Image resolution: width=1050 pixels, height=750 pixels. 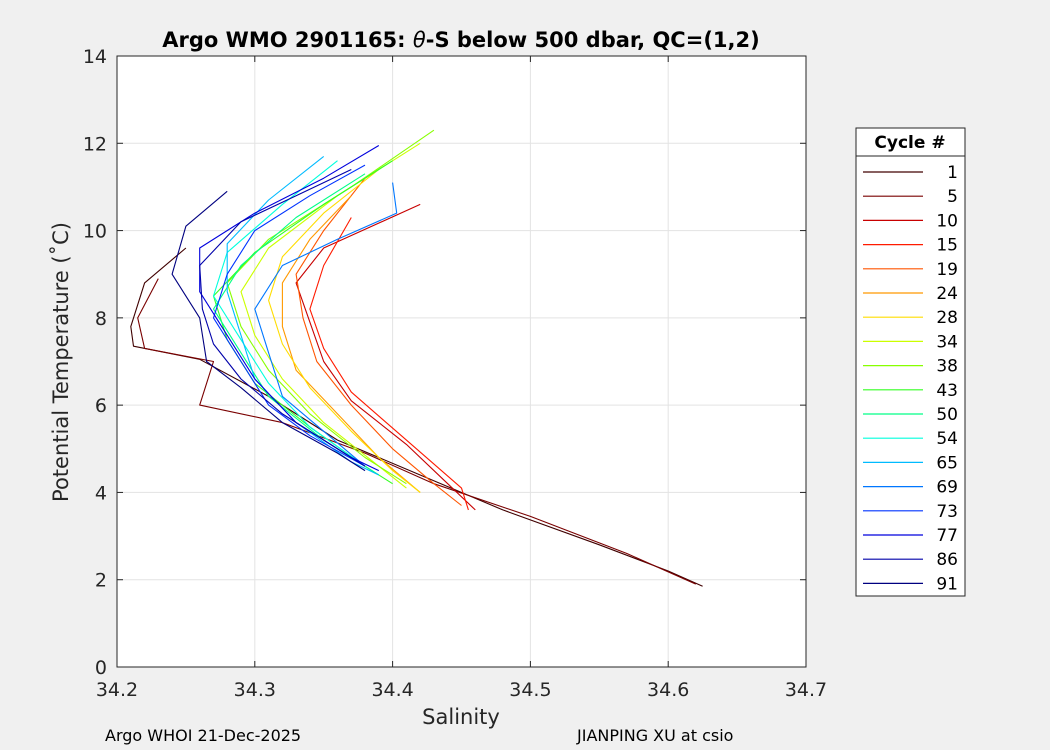 I want to click on legend-box, so click(x=910, y=362).